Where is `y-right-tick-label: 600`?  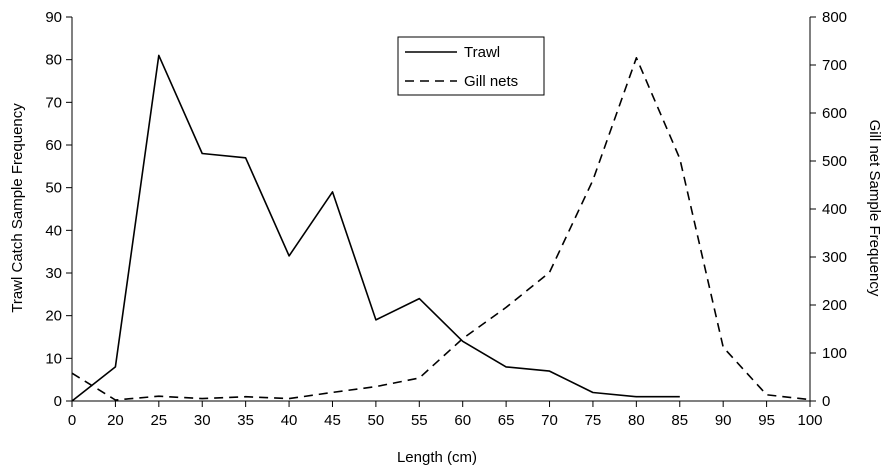 y-right-tick-label: 600 is located at coordinates (834, 113).